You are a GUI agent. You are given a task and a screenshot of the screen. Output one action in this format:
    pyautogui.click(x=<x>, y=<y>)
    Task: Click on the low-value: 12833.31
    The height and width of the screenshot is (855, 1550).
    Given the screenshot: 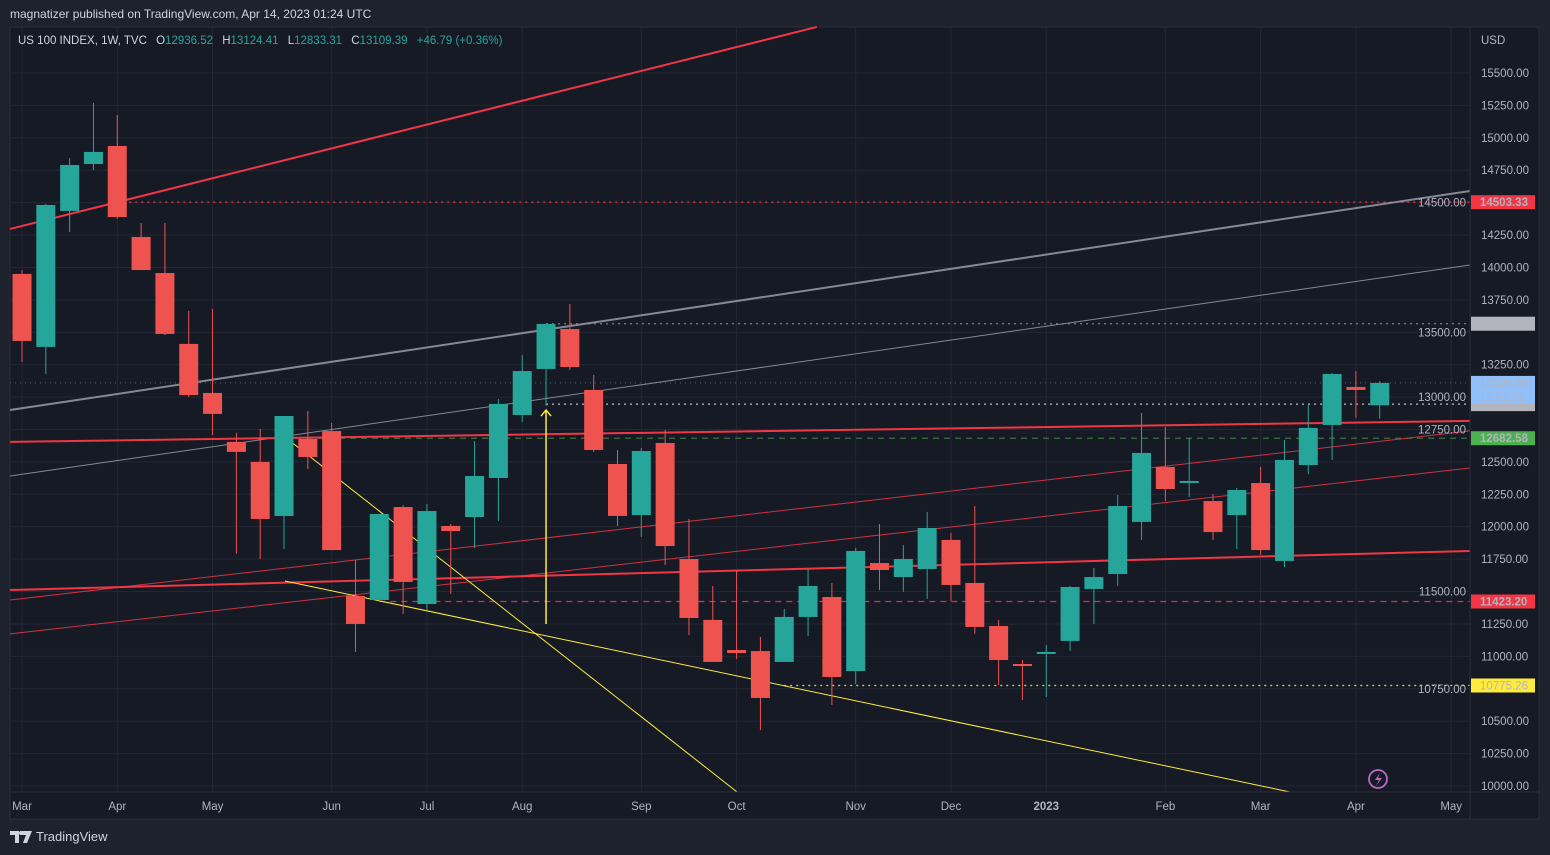 What is the action you would take?
    pyautogui.click(x=318, y=41)
    